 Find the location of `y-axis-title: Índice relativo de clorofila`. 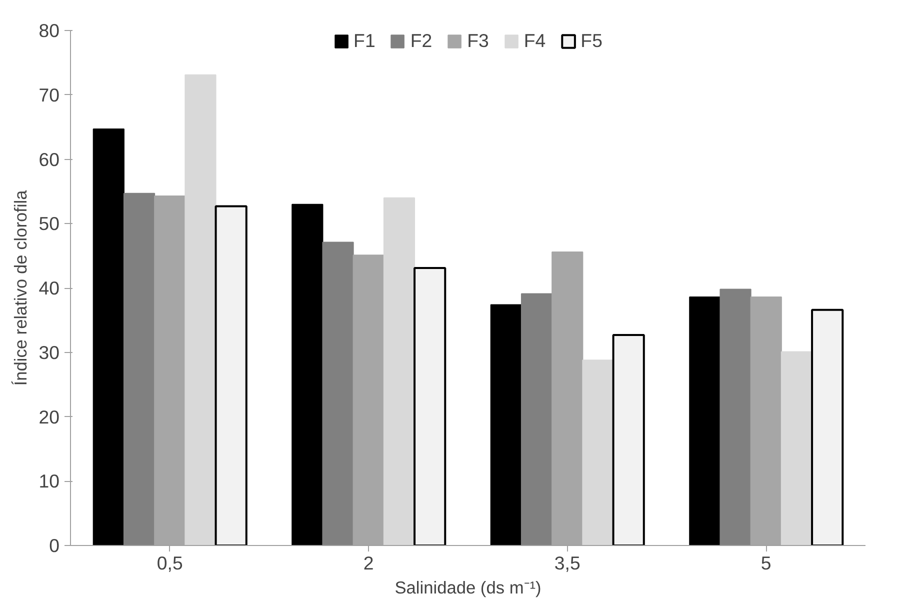

y-axis-title: Índice relativo de clorofila is located at coordinates (20, 288).